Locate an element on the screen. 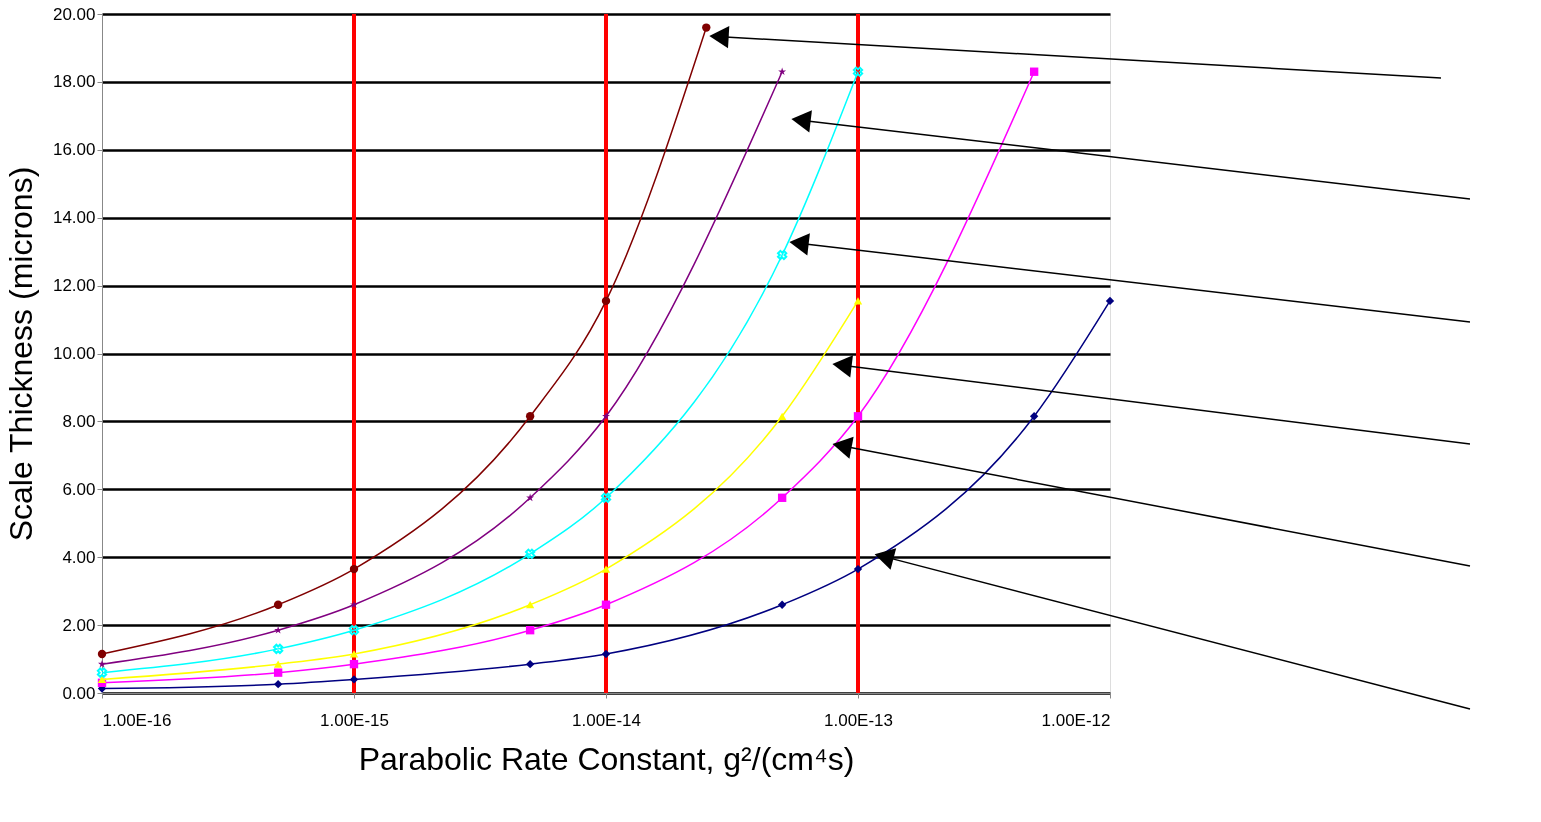 This screenshot has width=1541, height=822. x-tick-label: 1.00E-16 is located at coordinates (137, 720).